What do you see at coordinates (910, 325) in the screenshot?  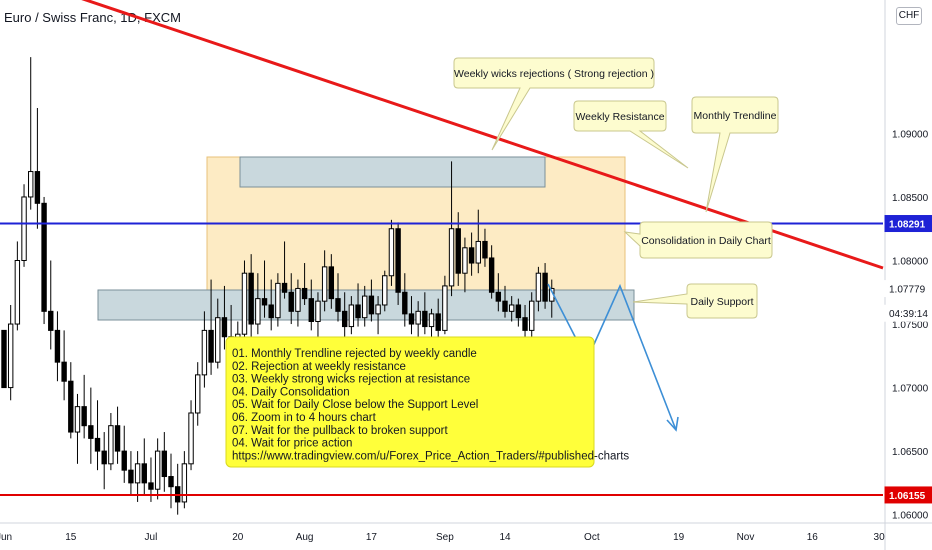 I see `y-tick-label: 1.07500` at bounding box center [910, 325].